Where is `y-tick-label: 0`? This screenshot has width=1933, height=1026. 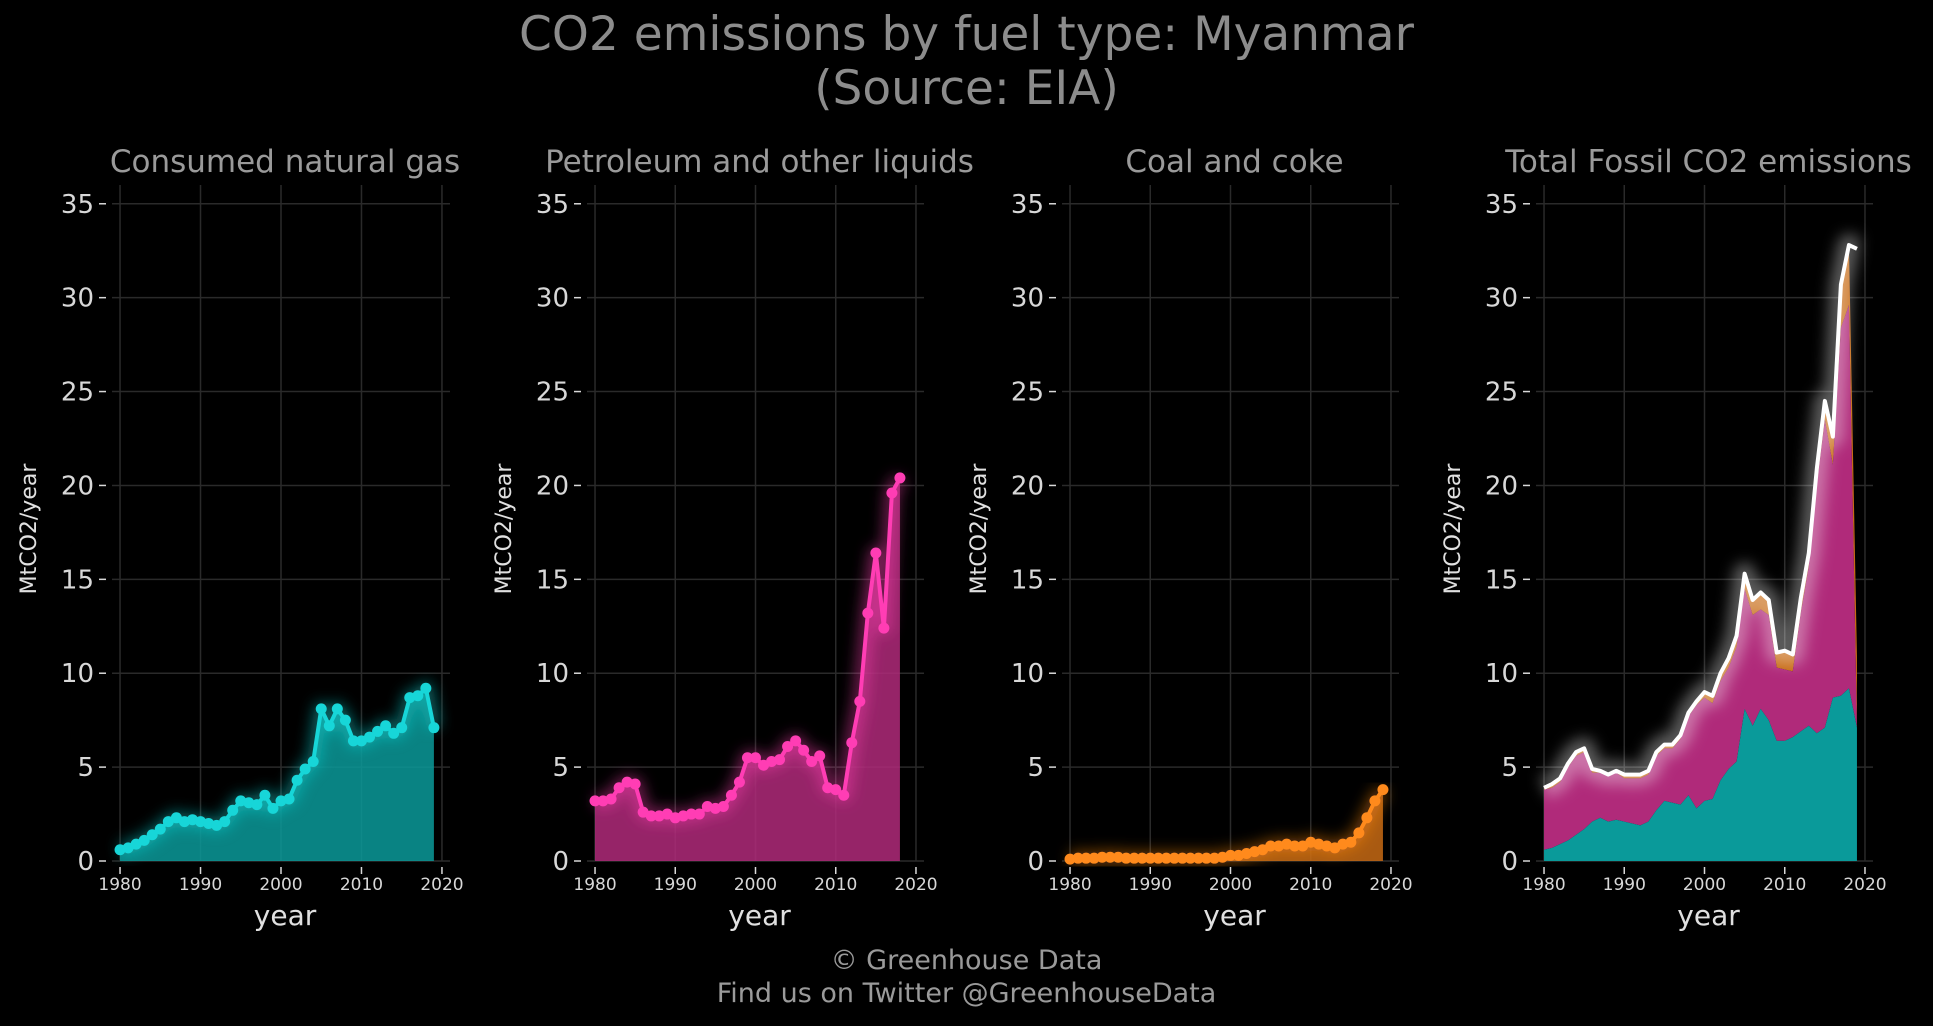 y-tick-label: 0 is located at coordinates (85, 862).